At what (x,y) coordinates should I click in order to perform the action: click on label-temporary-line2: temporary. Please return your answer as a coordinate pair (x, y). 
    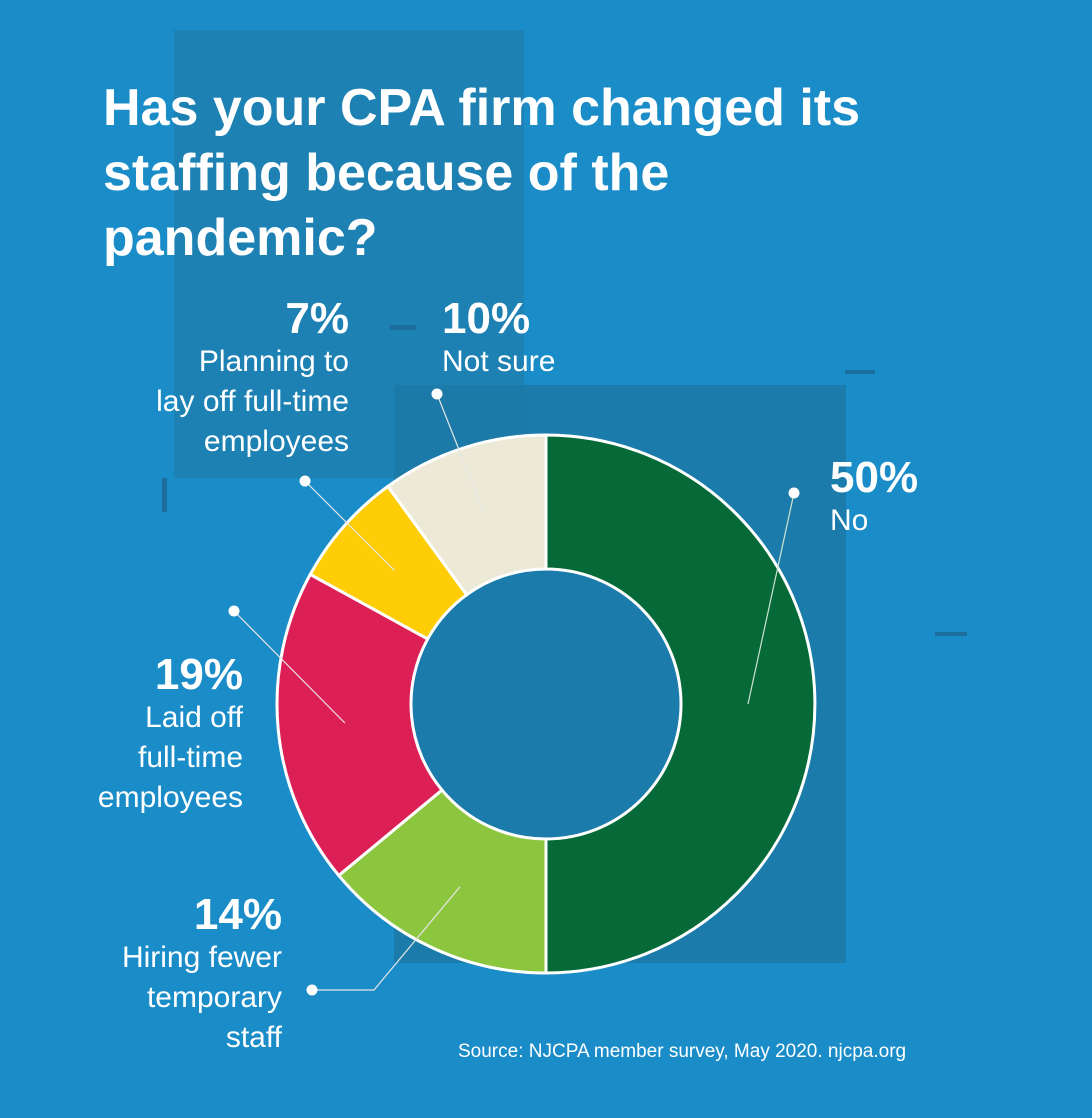
    Looking at the image, I should click on (214, 997).